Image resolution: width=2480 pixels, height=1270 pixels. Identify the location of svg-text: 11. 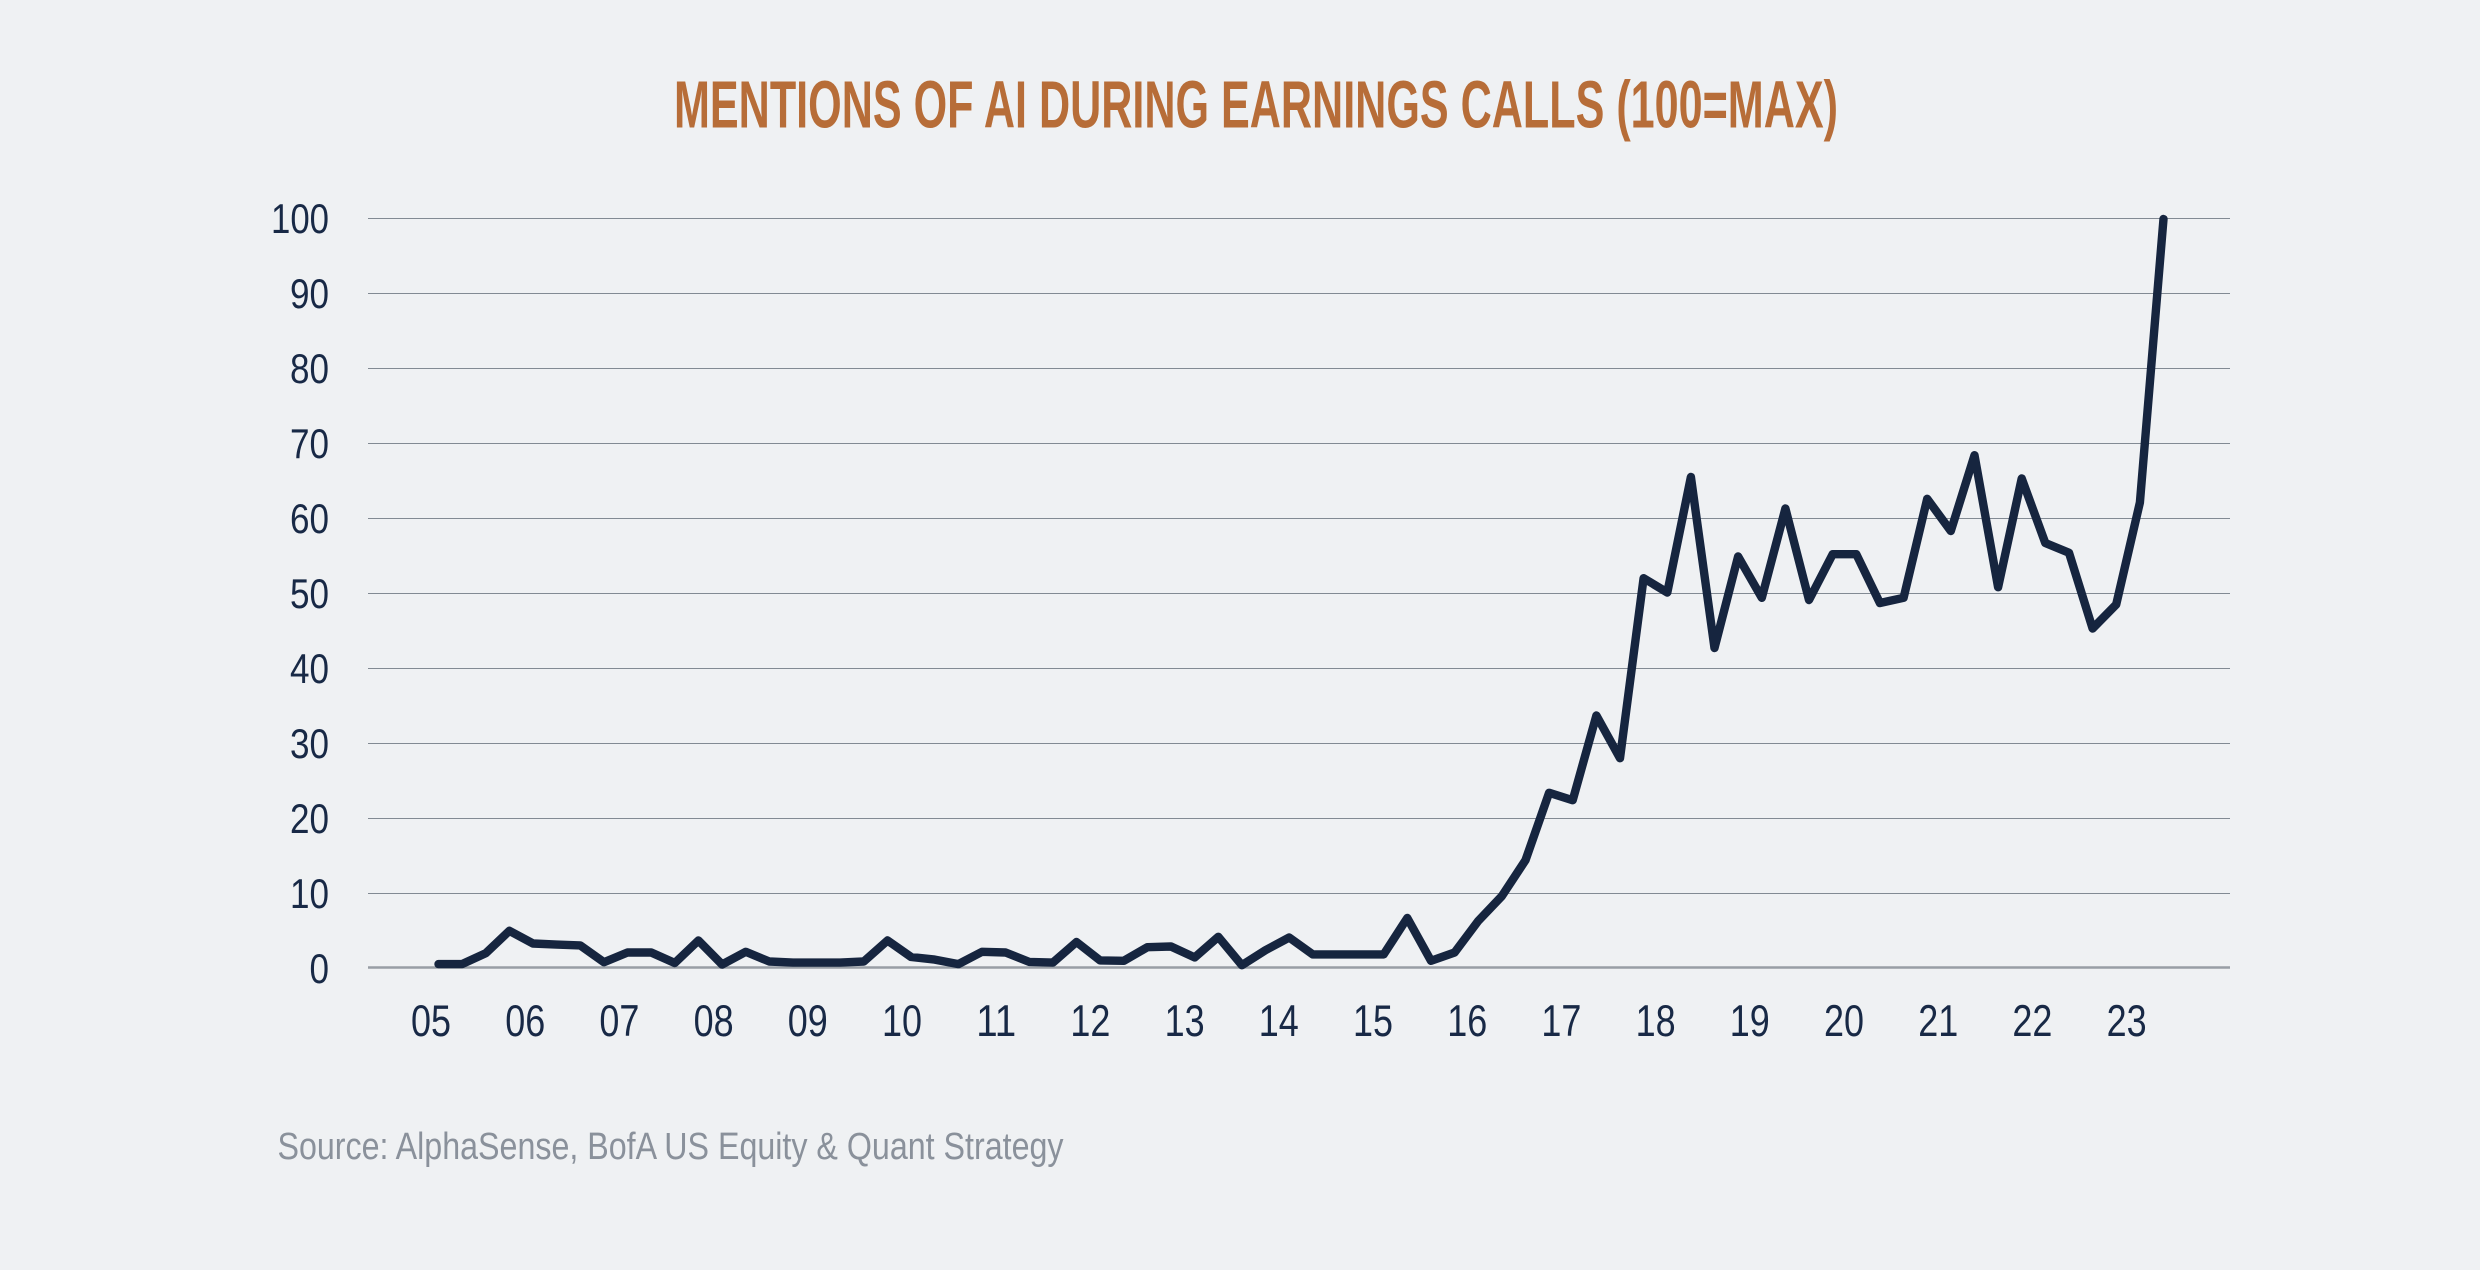
(996, 1021).